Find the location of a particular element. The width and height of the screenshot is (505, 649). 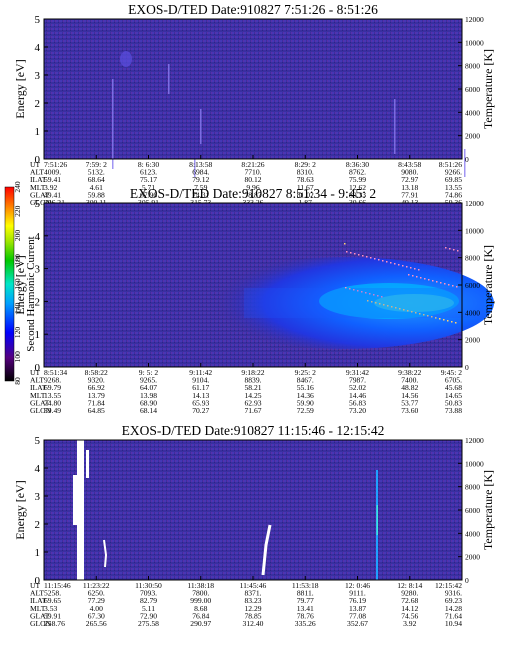

ephemeris-value: 9104. is located at coordinates (200, 380).